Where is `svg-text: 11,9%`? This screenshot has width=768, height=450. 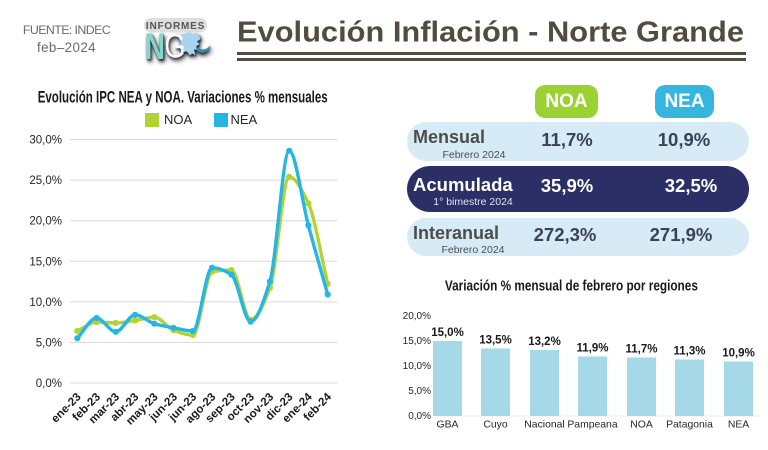
svg-text: 11,9% is located at coordinates (593, 349).